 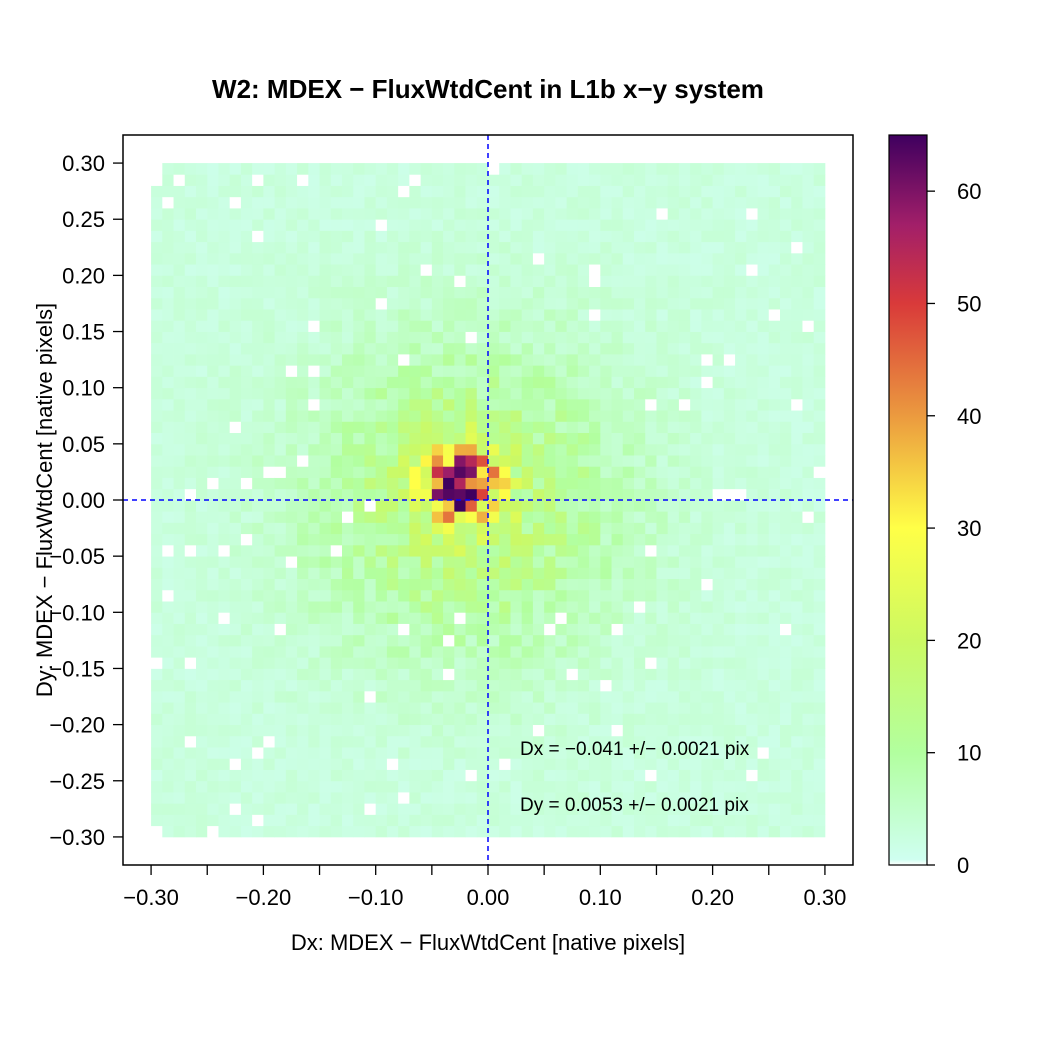 What do you see at coordinates (77, 668) in the screenshot?
I see `y-tick-label: −0.15` at bounding box center [77, 668].